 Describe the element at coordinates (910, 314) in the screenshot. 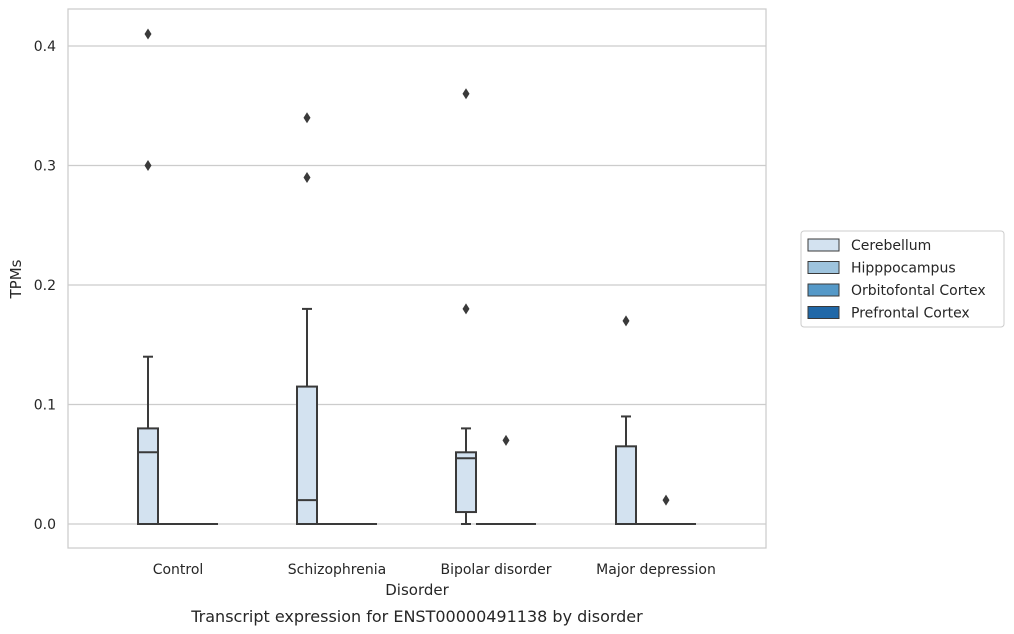

I see `legend-label: Prefrontal Cortex` at that location.